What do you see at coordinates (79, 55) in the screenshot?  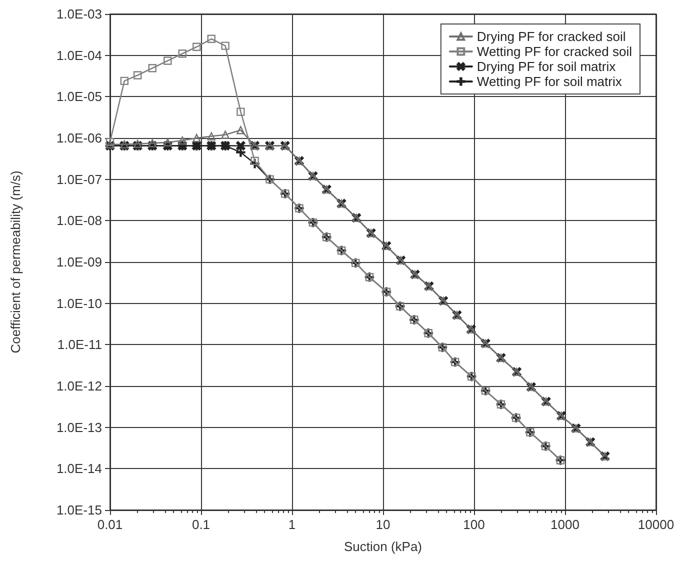 I see `y-tick-label: 1.0E-04` at bounding box center [79, 55].